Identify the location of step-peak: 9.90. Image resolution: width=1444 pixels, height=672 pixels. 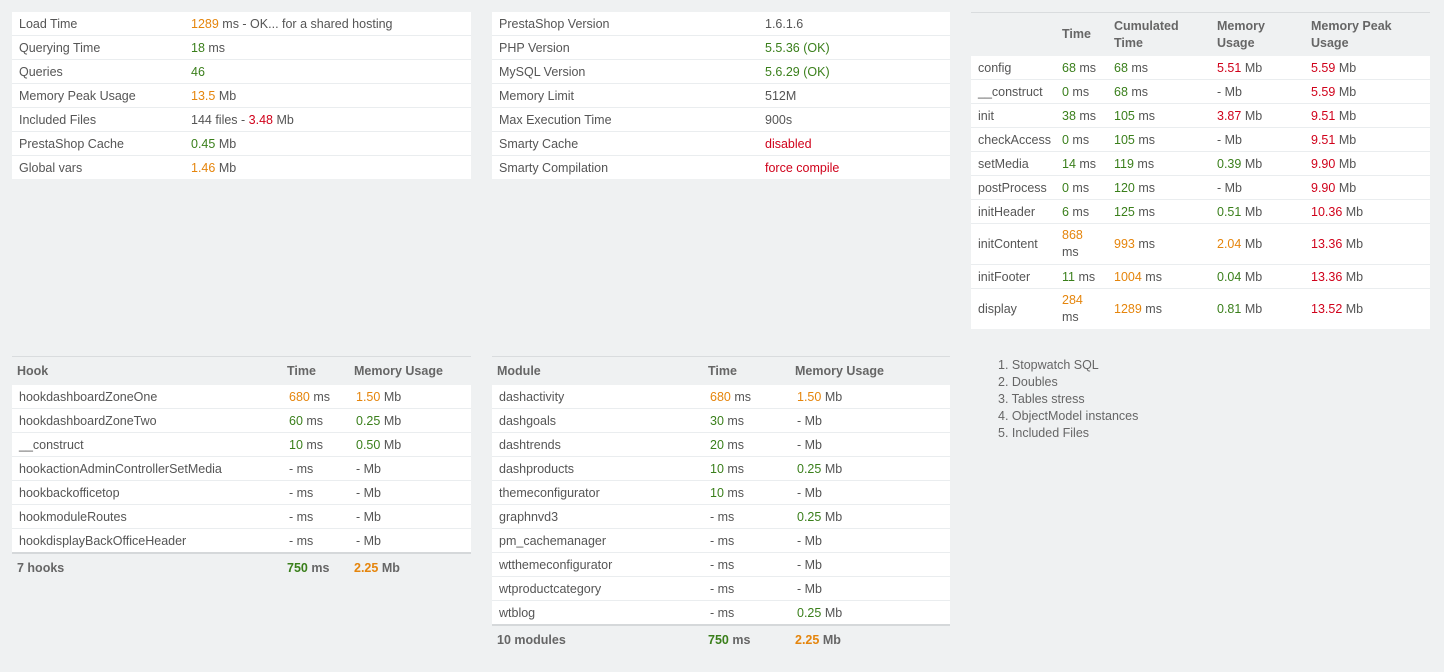
(1323, 163).